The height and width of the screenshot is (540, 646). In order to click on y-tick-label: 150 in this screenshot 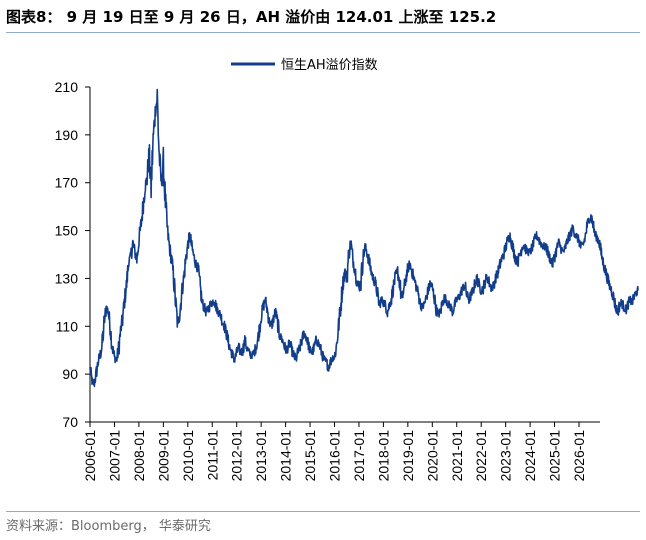, I will do `click(67, 231)`.